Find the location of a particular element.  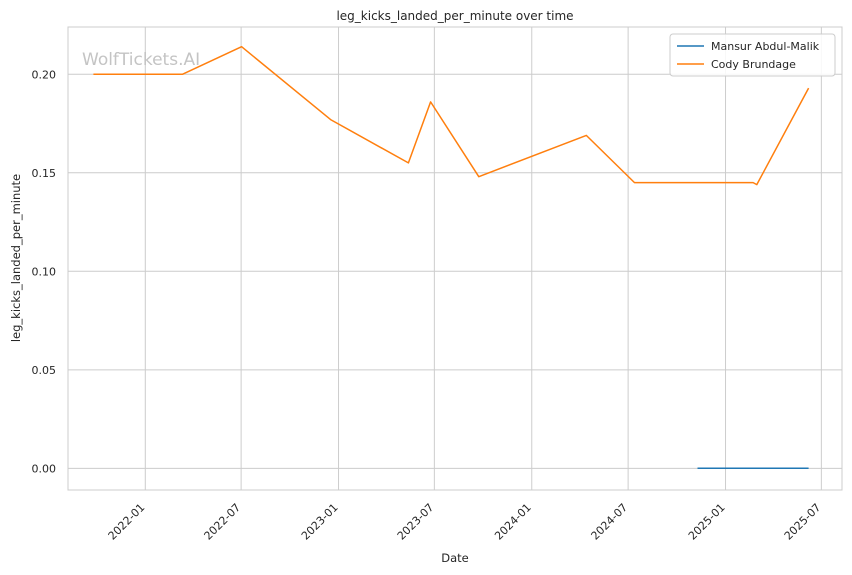

y-axis-label: leg_kicks_landed_per_minute is located at coordinates (16, 258).